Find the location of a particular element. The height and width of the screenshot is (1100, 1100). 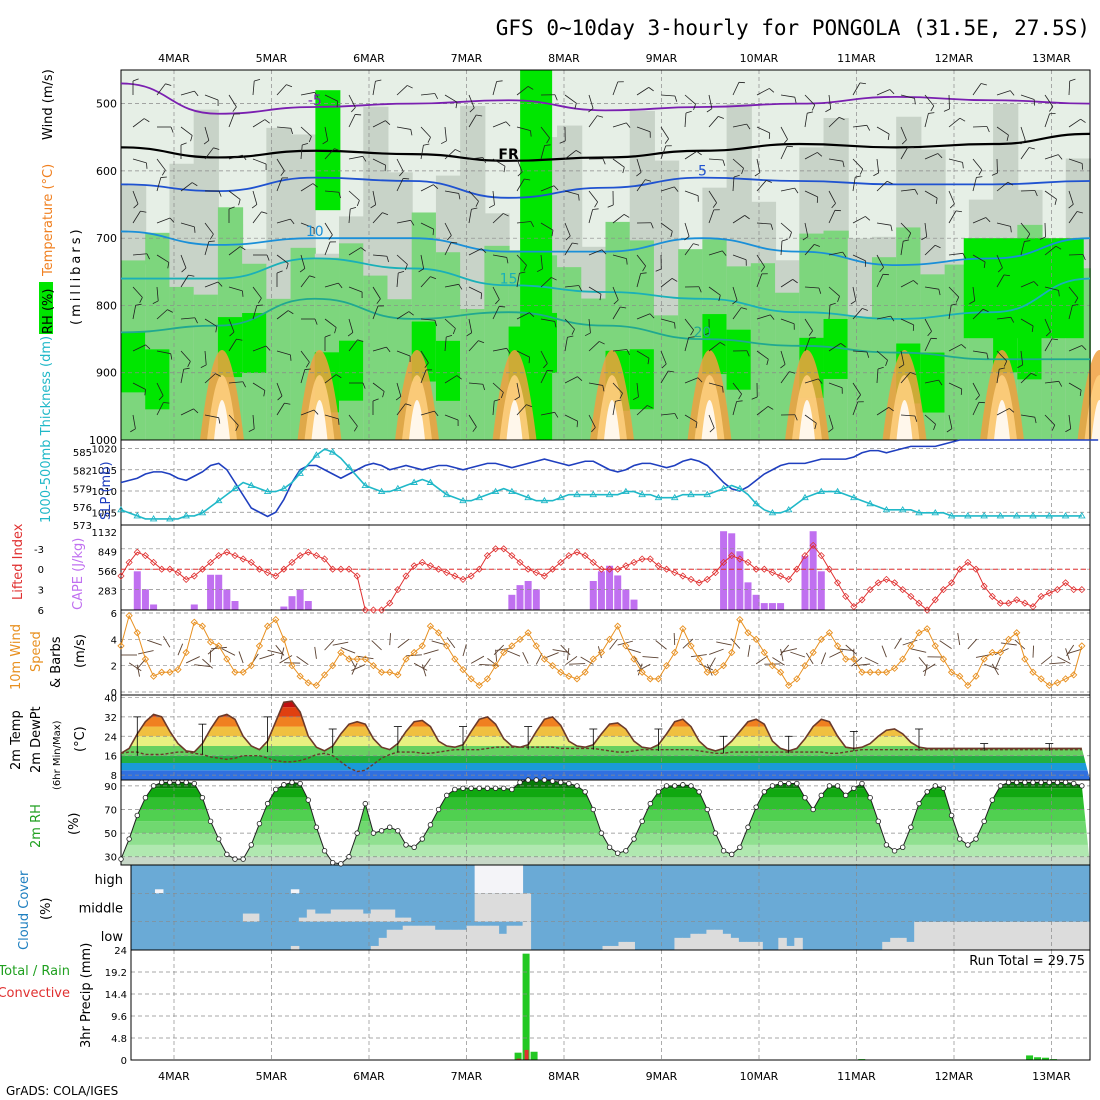

precip-tick: 14.4 is located at coordinates (116, 995).